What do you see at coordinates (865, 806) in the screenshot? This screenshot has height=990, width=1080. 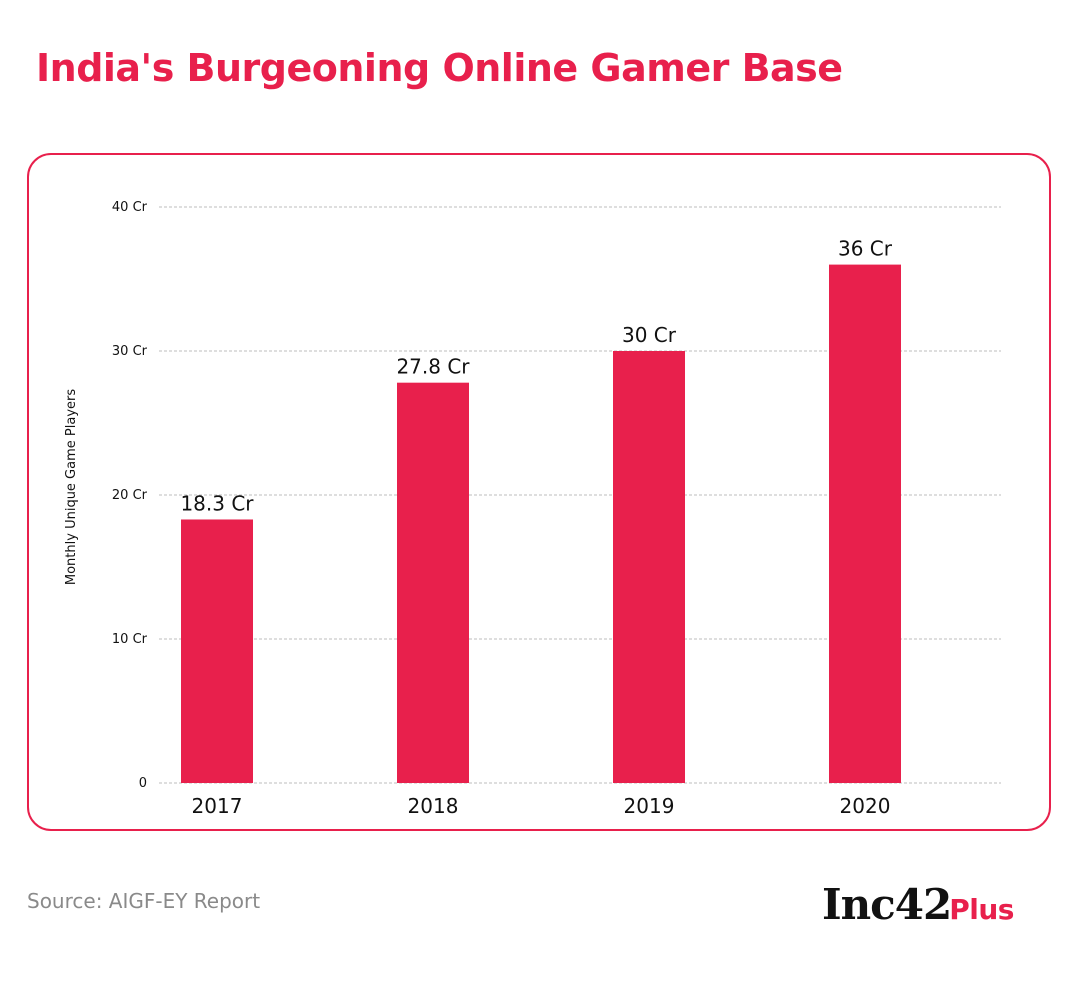 I see `x-tick-label-2020: 2020` at bounding box center [865, 806].